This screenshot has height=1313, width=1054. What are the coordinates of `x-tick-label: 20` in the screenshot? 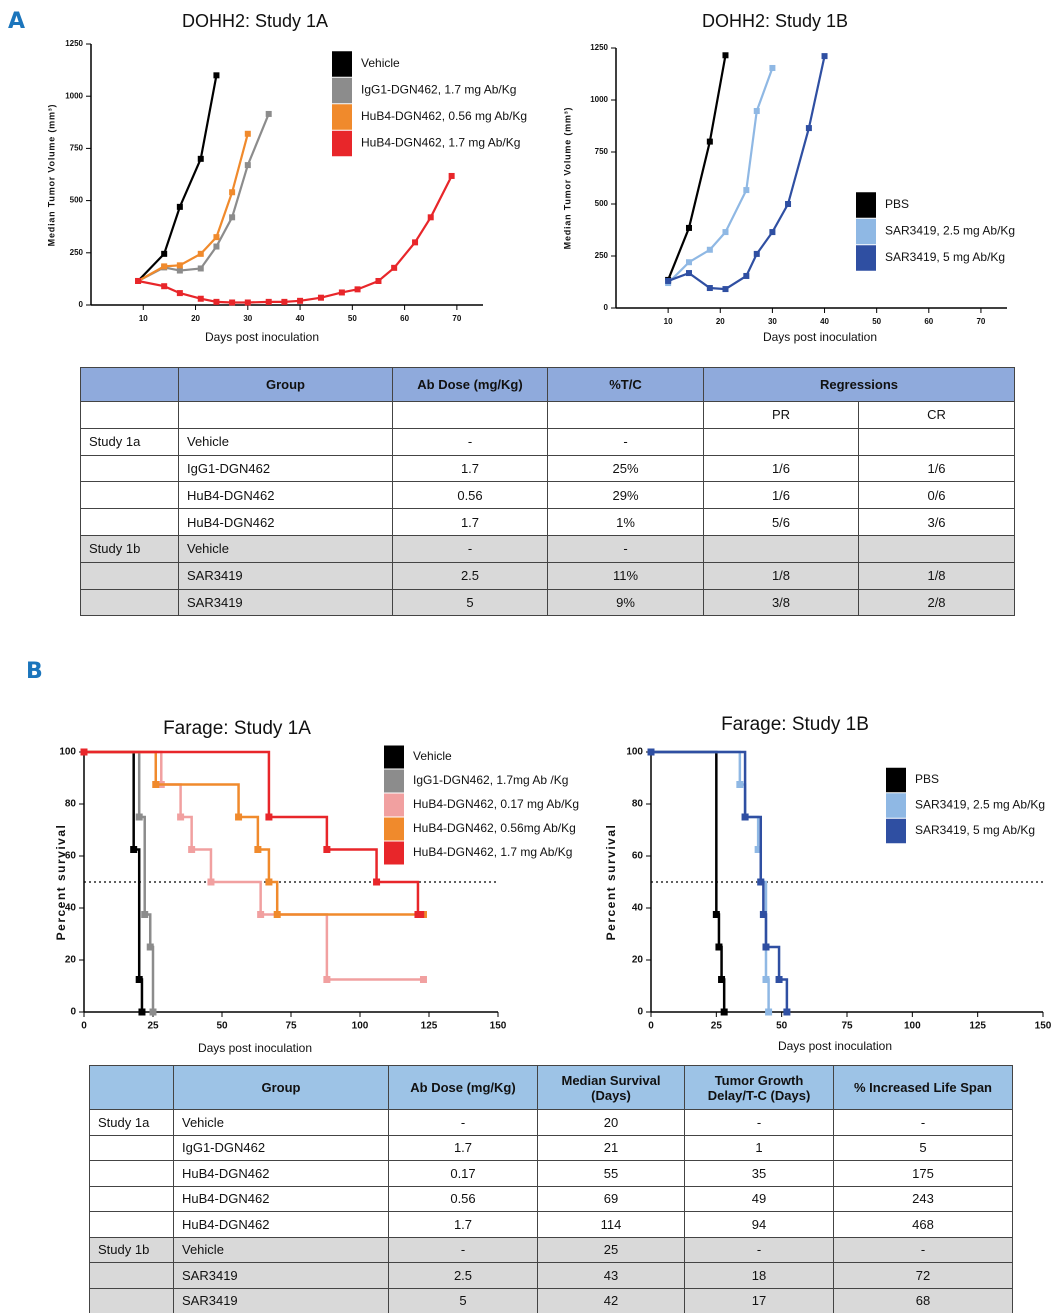 It's located at (720, 321).